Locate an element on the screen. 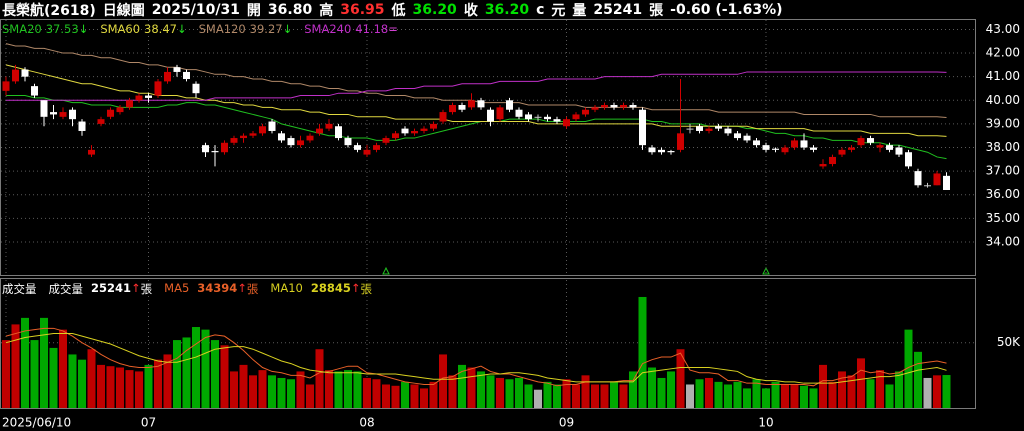 This screenshot has width=1024, height=431. header-item: 長榮航(2618) is located at coordinates (49, 11).